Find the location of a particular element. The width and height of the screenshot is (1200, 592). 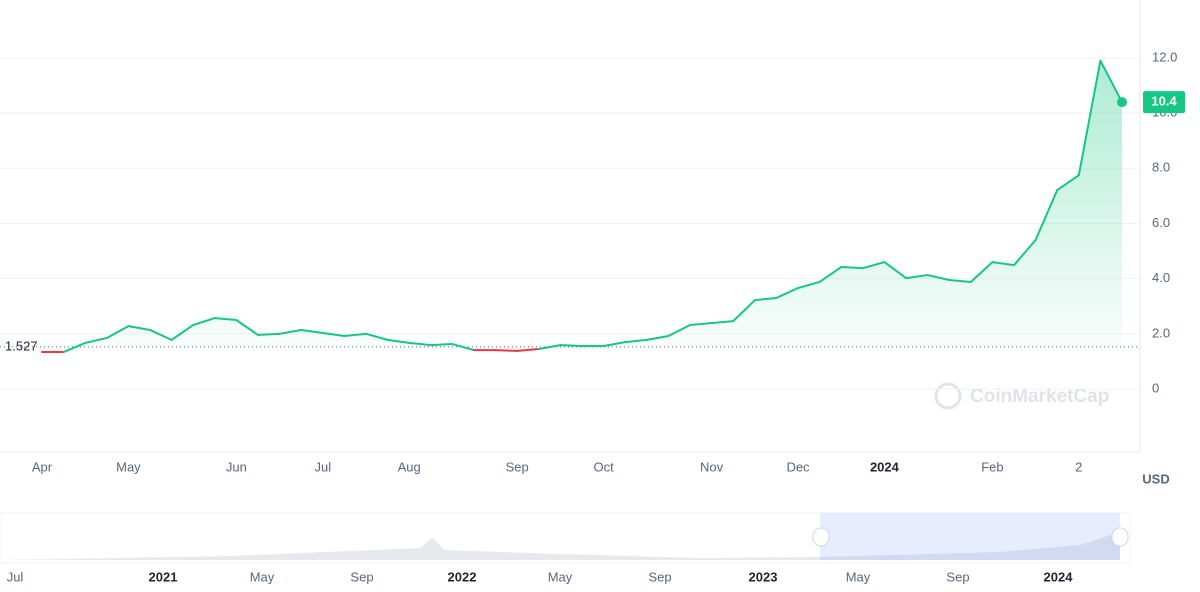

navigator-selection is located at coordinates (970, 536).